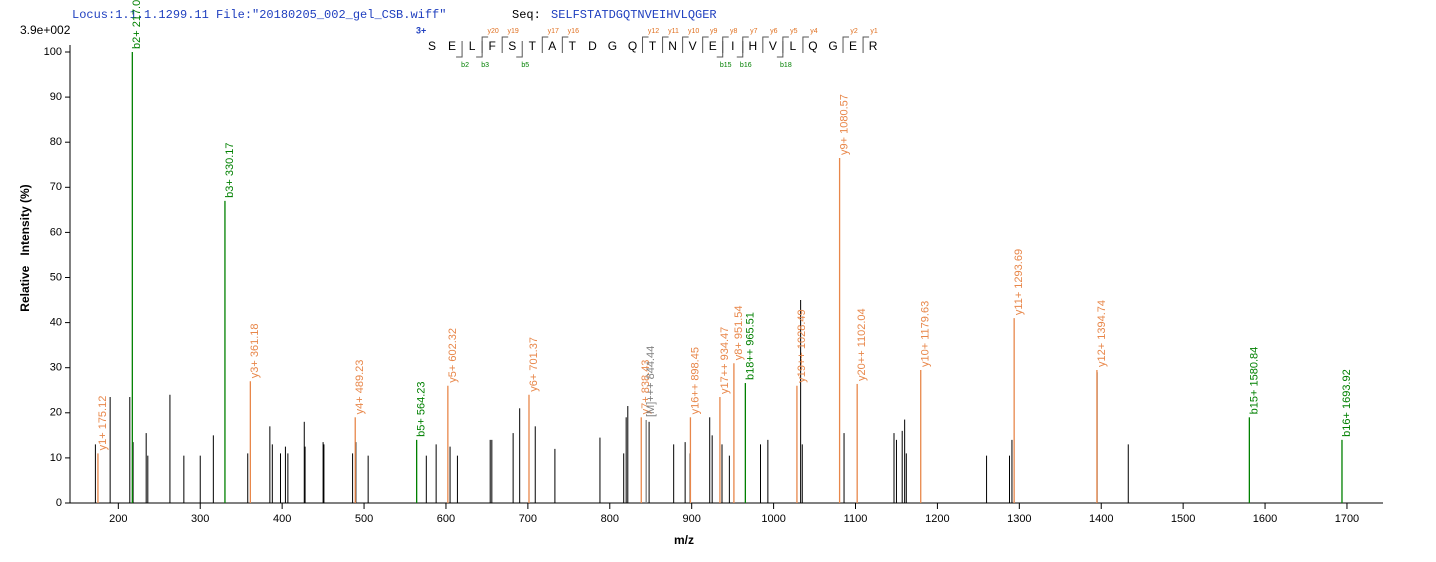 The width and height of the screenshot is (1436, 562). Describe the element at coordinates (1102, 333) in the screenshot. I see `peak-label: y12+ 1394.74` at that location.